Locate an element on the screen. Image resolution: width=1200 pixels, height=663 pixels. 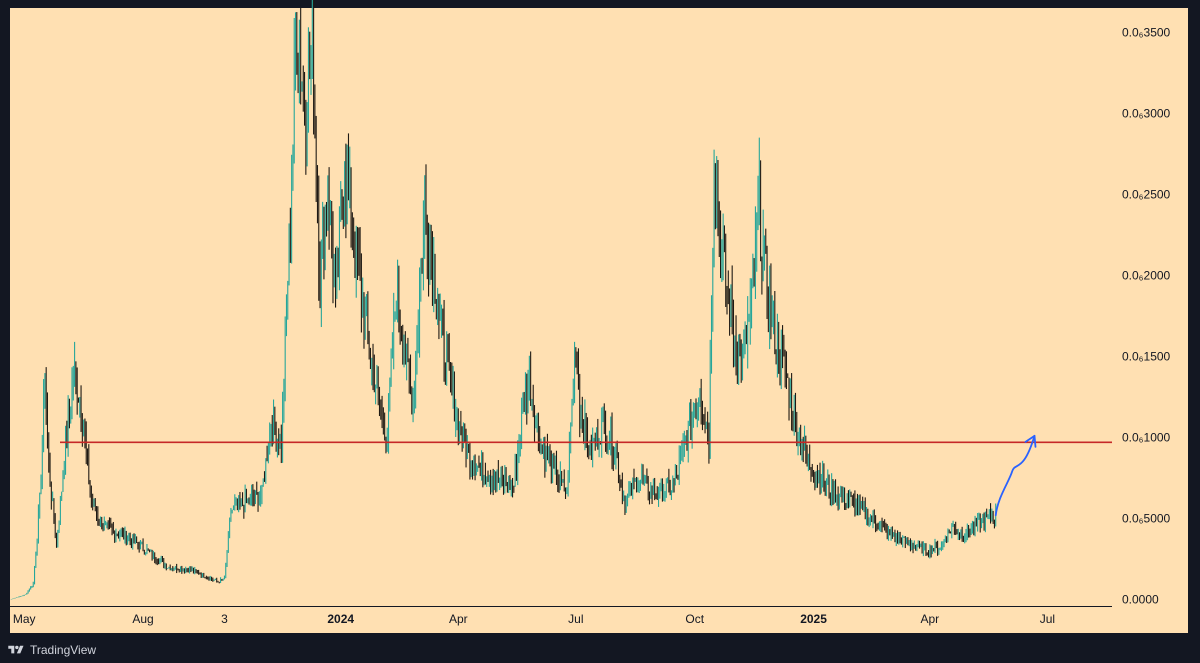
x-axis-ticks: May Aug 3 2024 Apr Jul Oct 2025 Apr Jul is located at coordinates (534, 619).